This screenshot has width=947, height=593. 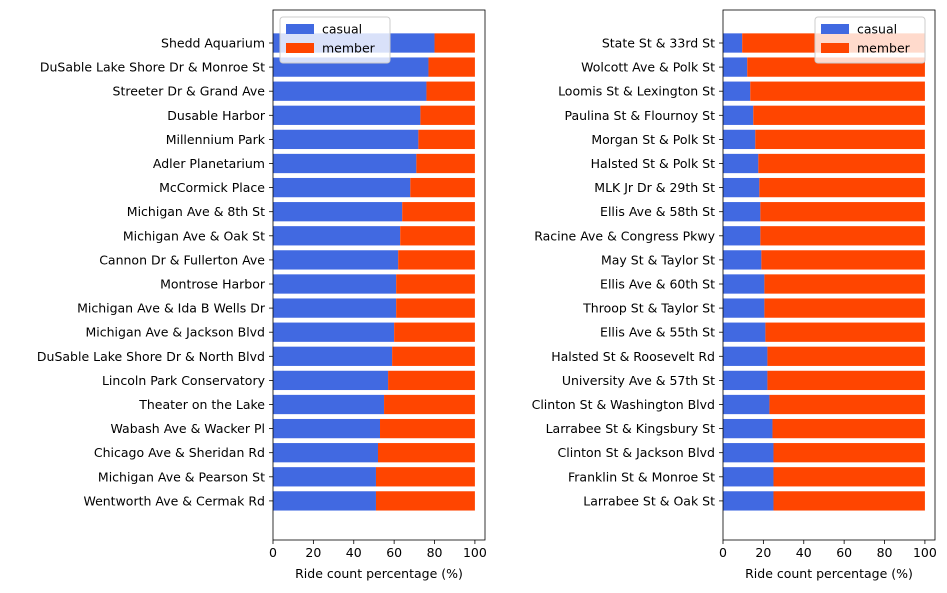 I want to click on y-tick-label: Michigan Ave & Ida B Wells Dr, so click(x=171, y=308).